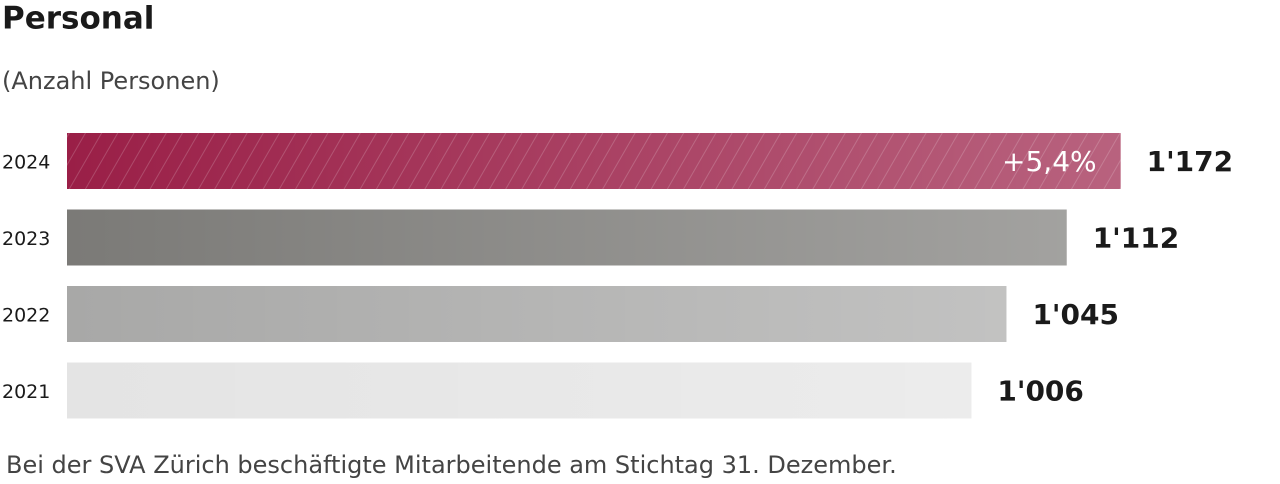 The image size is (1280, 484). What do you see at coordinates (78, 19) in the screenshot?
I see `chart-title: Personal` at bounding box center [78, 19].